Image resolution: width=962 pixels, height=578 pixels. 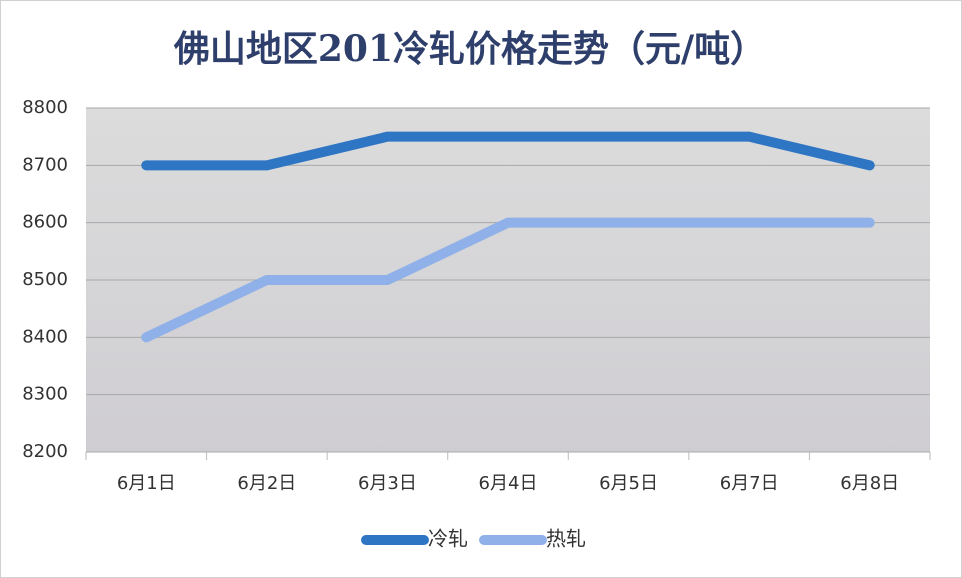 What do you see at coordinates (508, 151) in the screenshot?
I see `series-line` at bounding box center [508, 151].